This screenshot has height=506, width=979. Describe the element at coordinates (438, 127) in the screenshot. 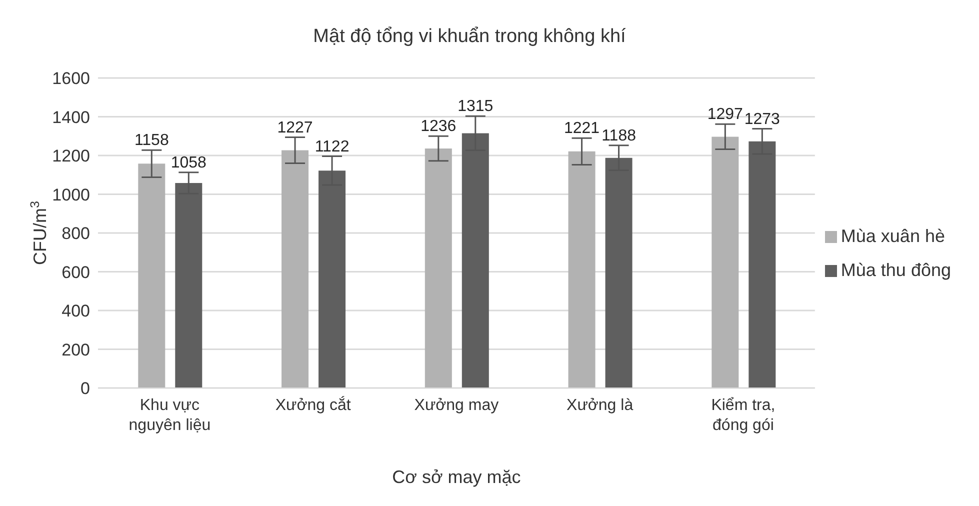

I see `data-label: 1236` at that location.